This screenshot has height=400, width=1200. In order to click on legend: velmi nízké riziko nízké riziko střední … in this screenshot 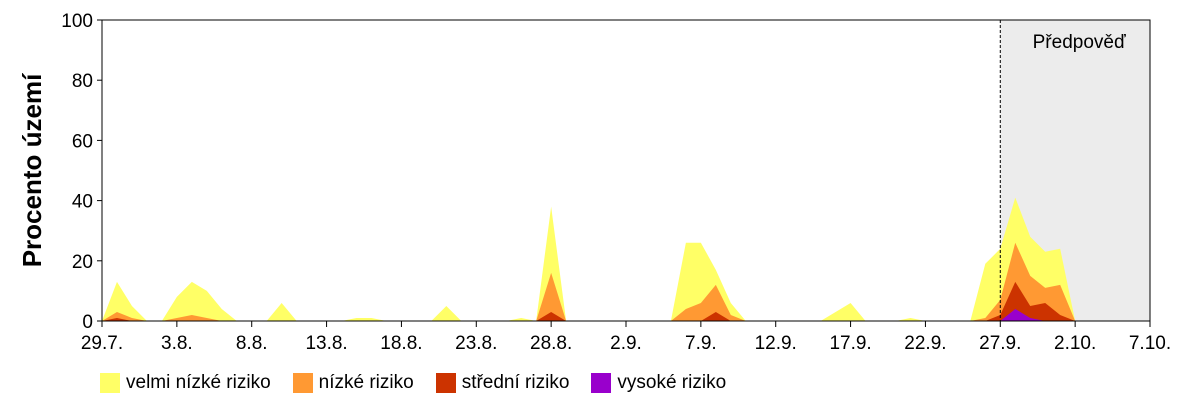, I will do `click(413, 383)`.